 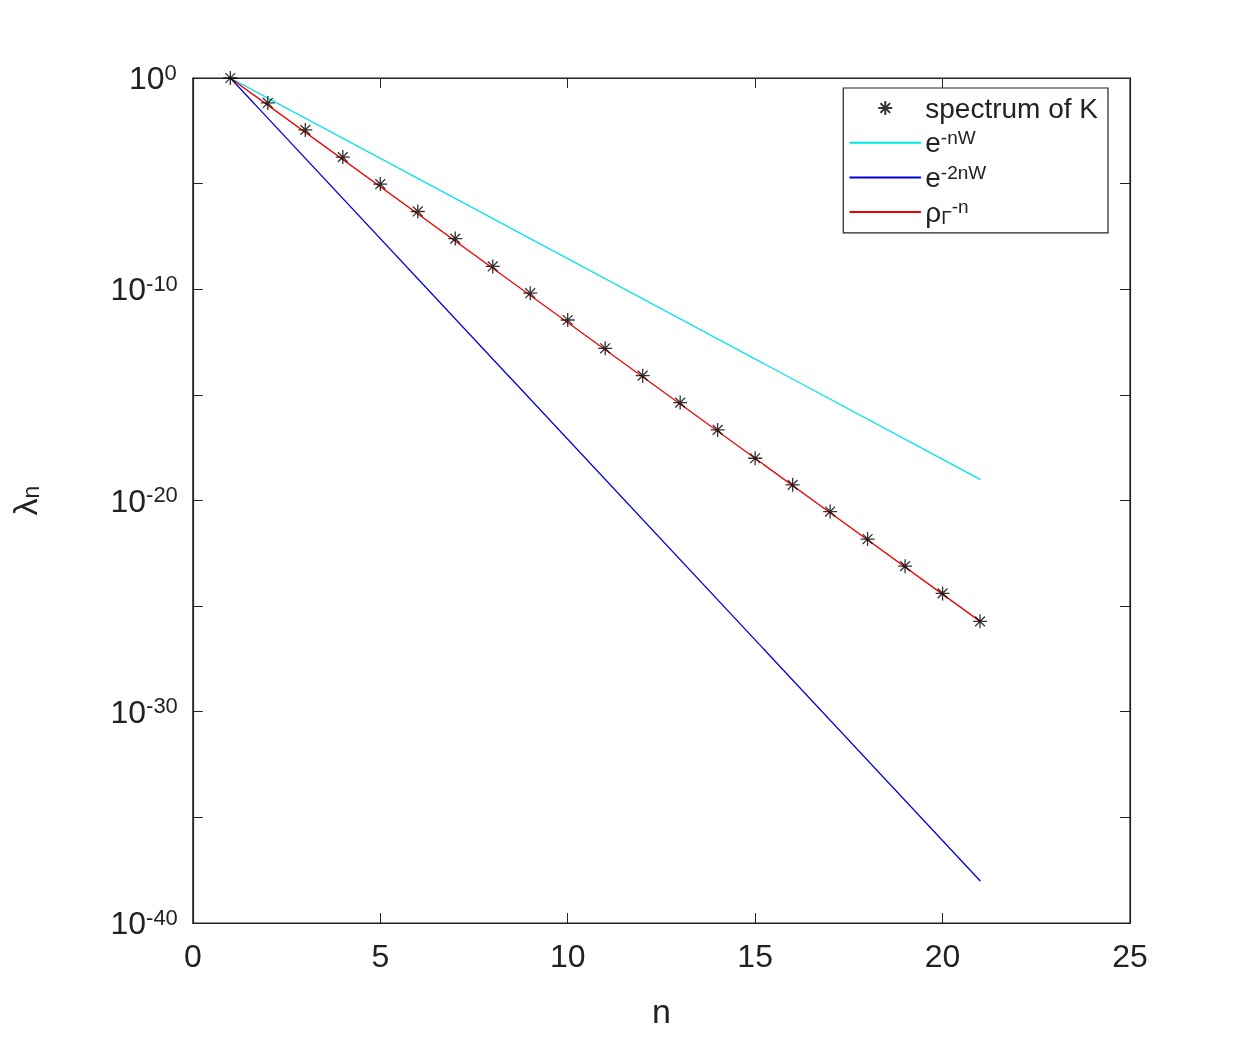 What do you see at coordinates (947, 212) in the screenshot?
I see `legend-label: ρΓ-n` at bounding box center [947, 212].